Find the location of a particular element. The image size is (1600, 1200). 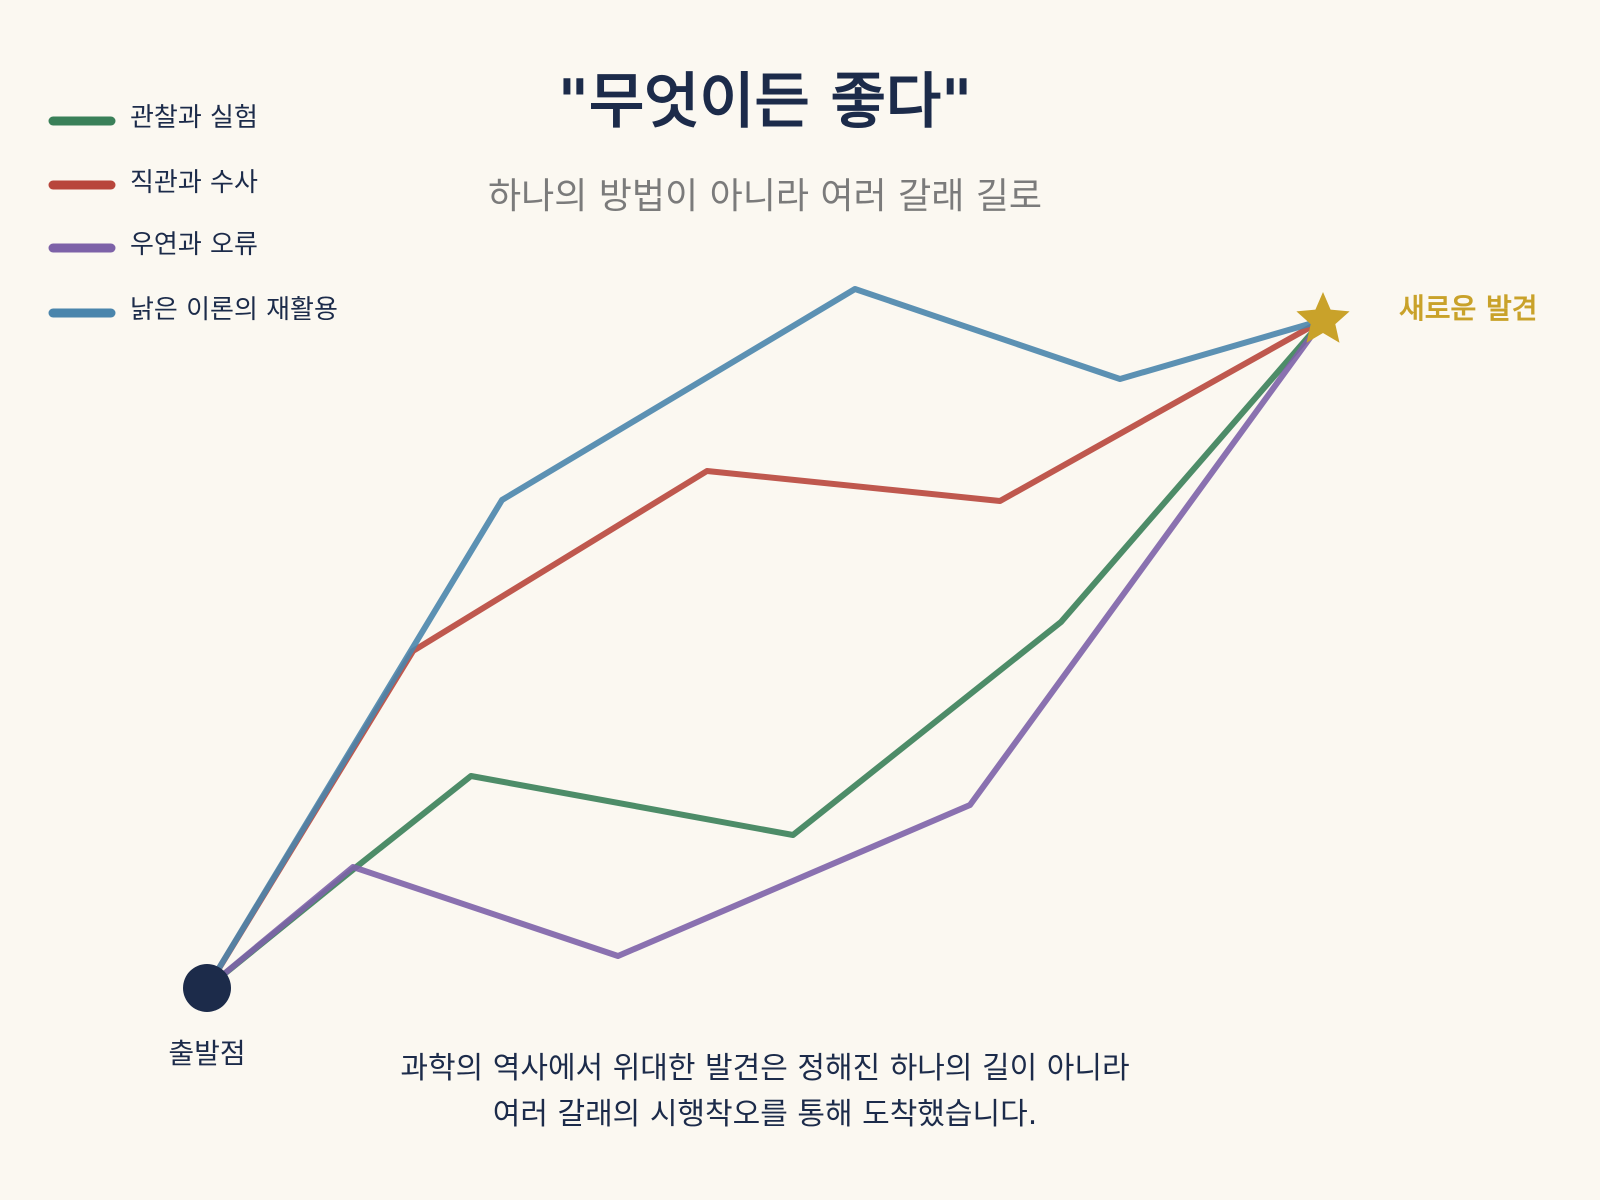

legend-label-intuition: 직관과 수사 is located at coordinates (194, 183).